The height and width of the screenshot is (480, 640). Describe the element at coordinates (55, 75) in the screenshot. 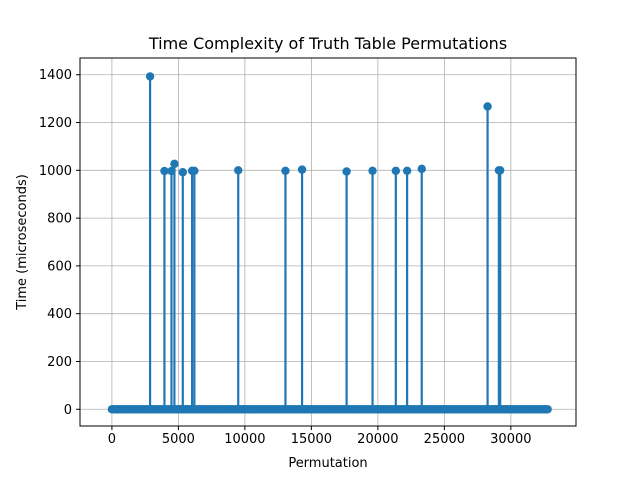

I see `y-tick-label: 1400` at that location.